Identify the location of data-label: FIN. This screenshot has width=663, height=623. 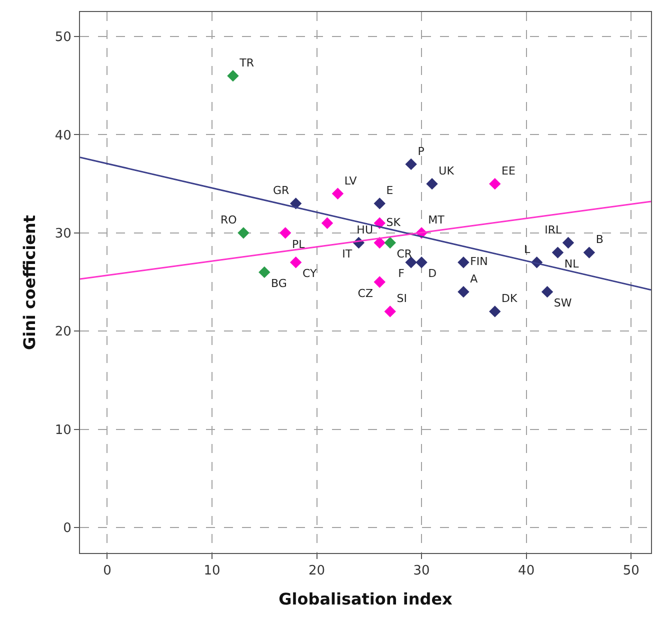
(479, 261).